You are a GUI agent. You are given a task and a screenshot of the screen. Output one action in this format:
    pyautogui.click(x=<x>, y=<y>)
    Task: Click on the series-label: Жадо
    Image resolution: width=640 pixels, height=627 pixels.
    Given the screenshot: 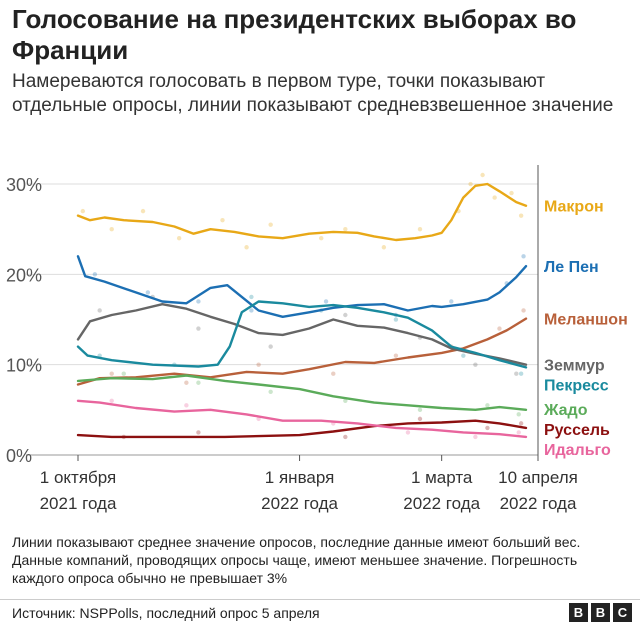 What is the action you would take?
    pyautogui.click(x=565, y=410)
    